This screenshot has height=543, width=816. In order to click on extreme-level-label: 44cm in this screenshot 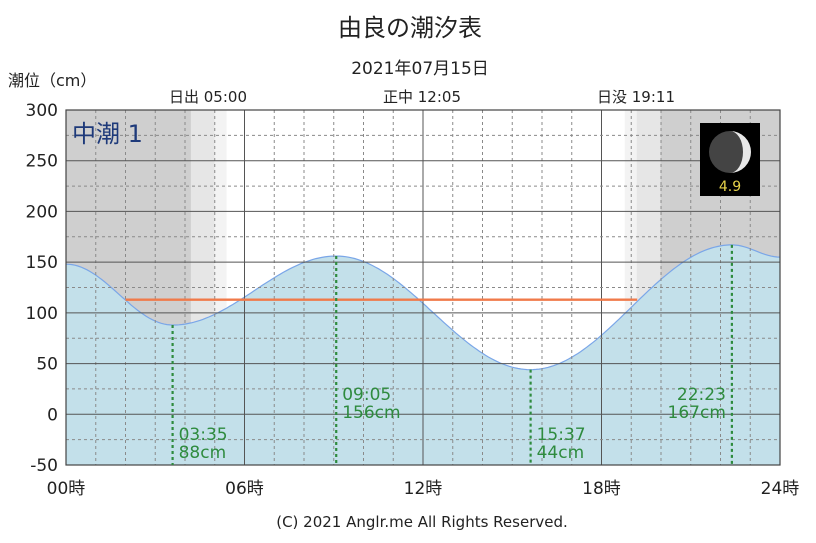, I will do `click(561, 453)`.